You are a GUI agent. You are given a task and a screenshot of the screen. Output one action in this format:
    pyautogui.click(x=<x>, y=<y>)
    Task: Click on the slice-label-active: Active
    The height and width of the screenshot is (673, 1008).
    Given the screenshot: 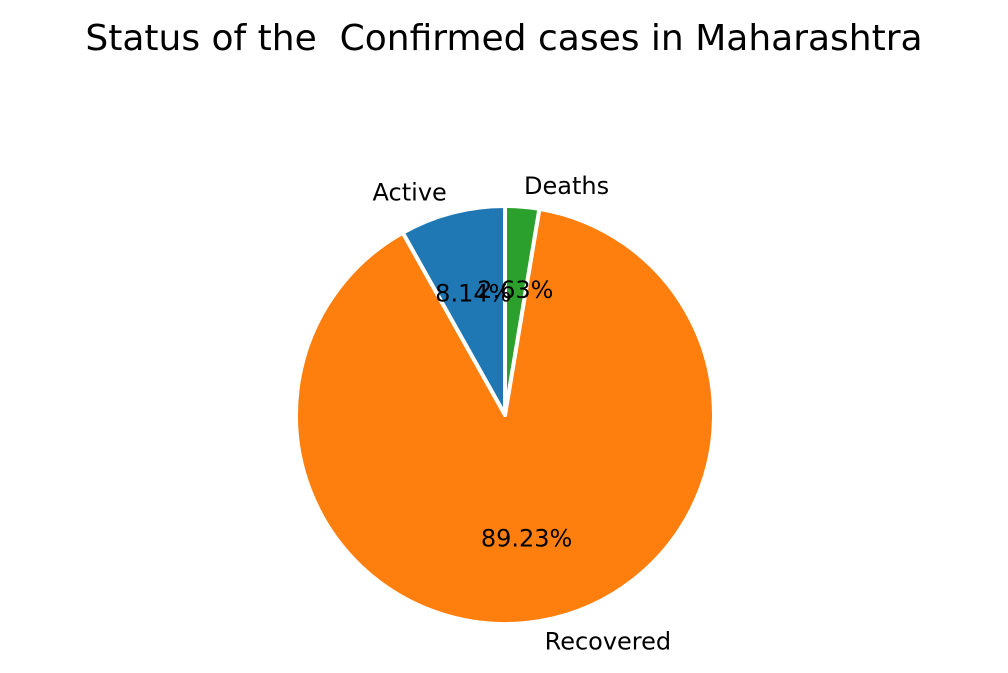 What is the action you would take?
    pyautogui.click(x=410, y=193)
    